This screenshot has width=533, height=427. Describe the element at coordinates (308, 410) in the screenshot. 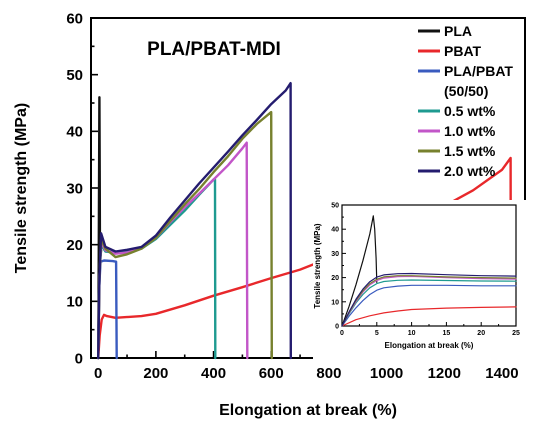

I see `main-x-axis-label: Elongation at break (%)` at that location.